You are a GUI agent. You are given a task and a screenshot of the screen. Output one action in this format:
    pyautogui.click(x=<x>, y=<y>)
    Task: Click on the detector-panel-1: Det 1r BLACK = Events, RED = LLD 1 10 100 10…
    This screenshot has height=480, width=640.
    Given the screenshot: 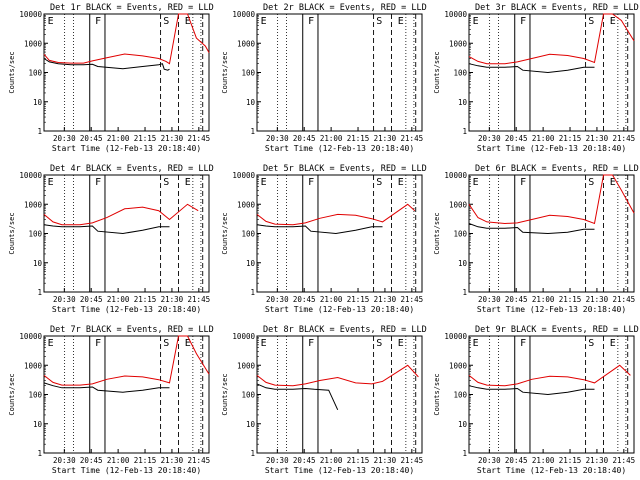 What is the action you would take?
    pyautogui.click(x=111, y=78)
    